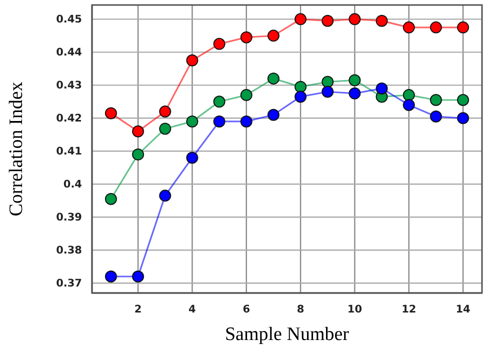 Image resolution: width=498 pixels, height=348 pixels. What do you see at coordinates (246, 309) in the screenshot?
I see `x-tick-label: 6` at bounding box center [246, 309].